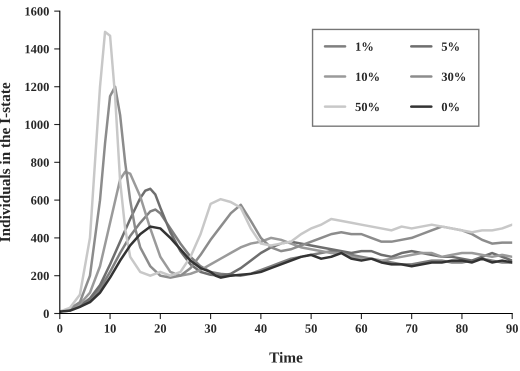  Describe the element at coordinates (40, 276) in the screenshot. I see `y-tick-label: 200` at that location.